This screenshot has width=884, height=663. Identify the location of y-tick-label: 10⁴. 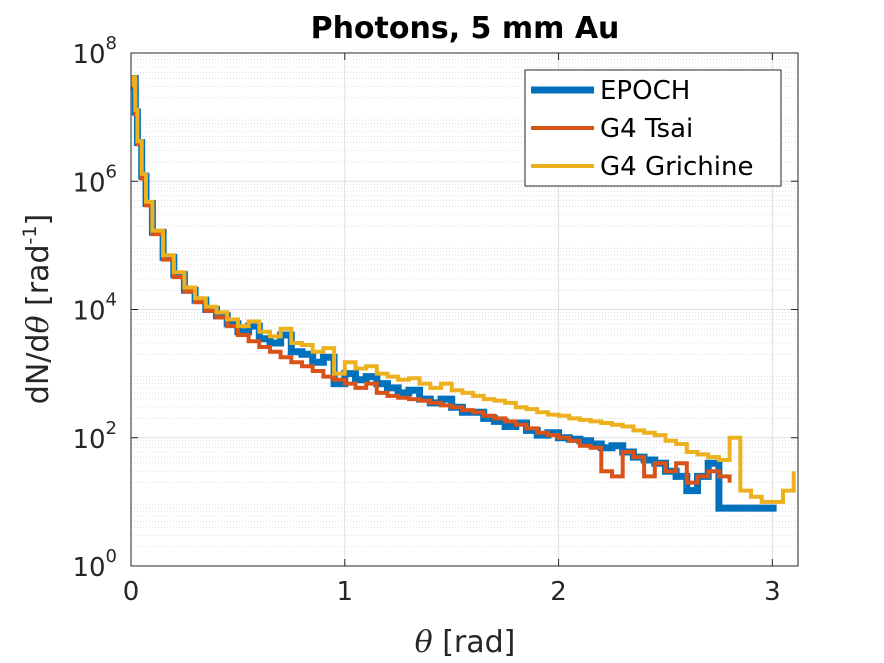
(94, 308).